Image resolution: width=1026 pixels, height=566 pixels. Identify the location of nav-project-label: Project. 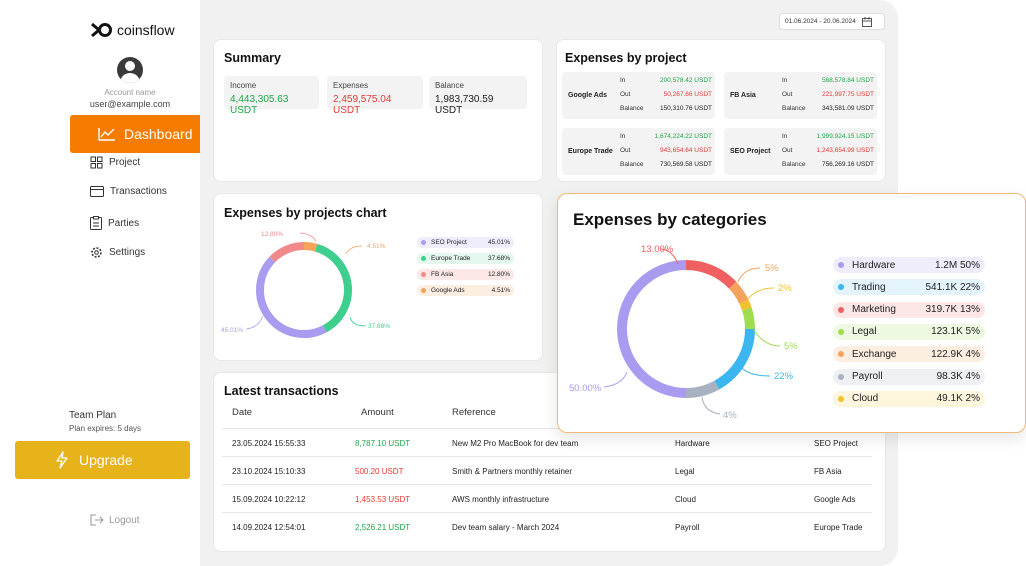
(125, 162).